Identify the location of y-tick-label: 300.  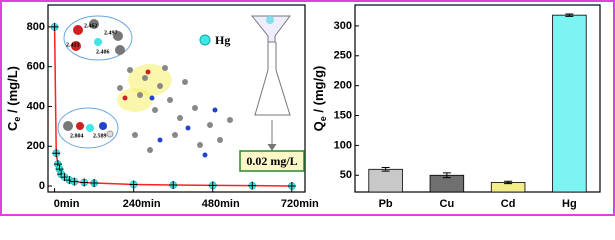
(343, 26).